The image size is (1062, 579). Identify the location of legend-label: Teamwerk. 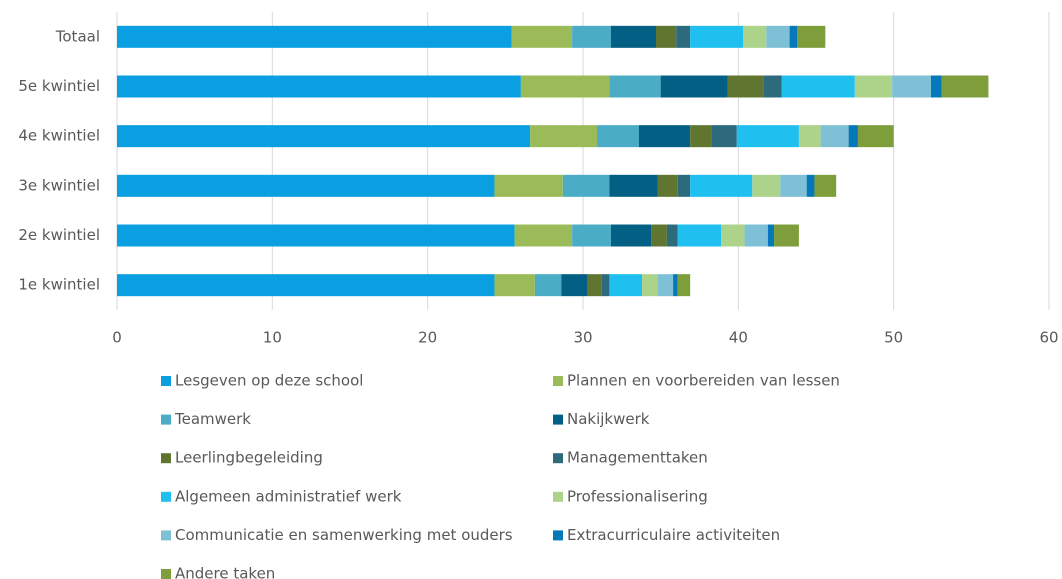
(212, 419).